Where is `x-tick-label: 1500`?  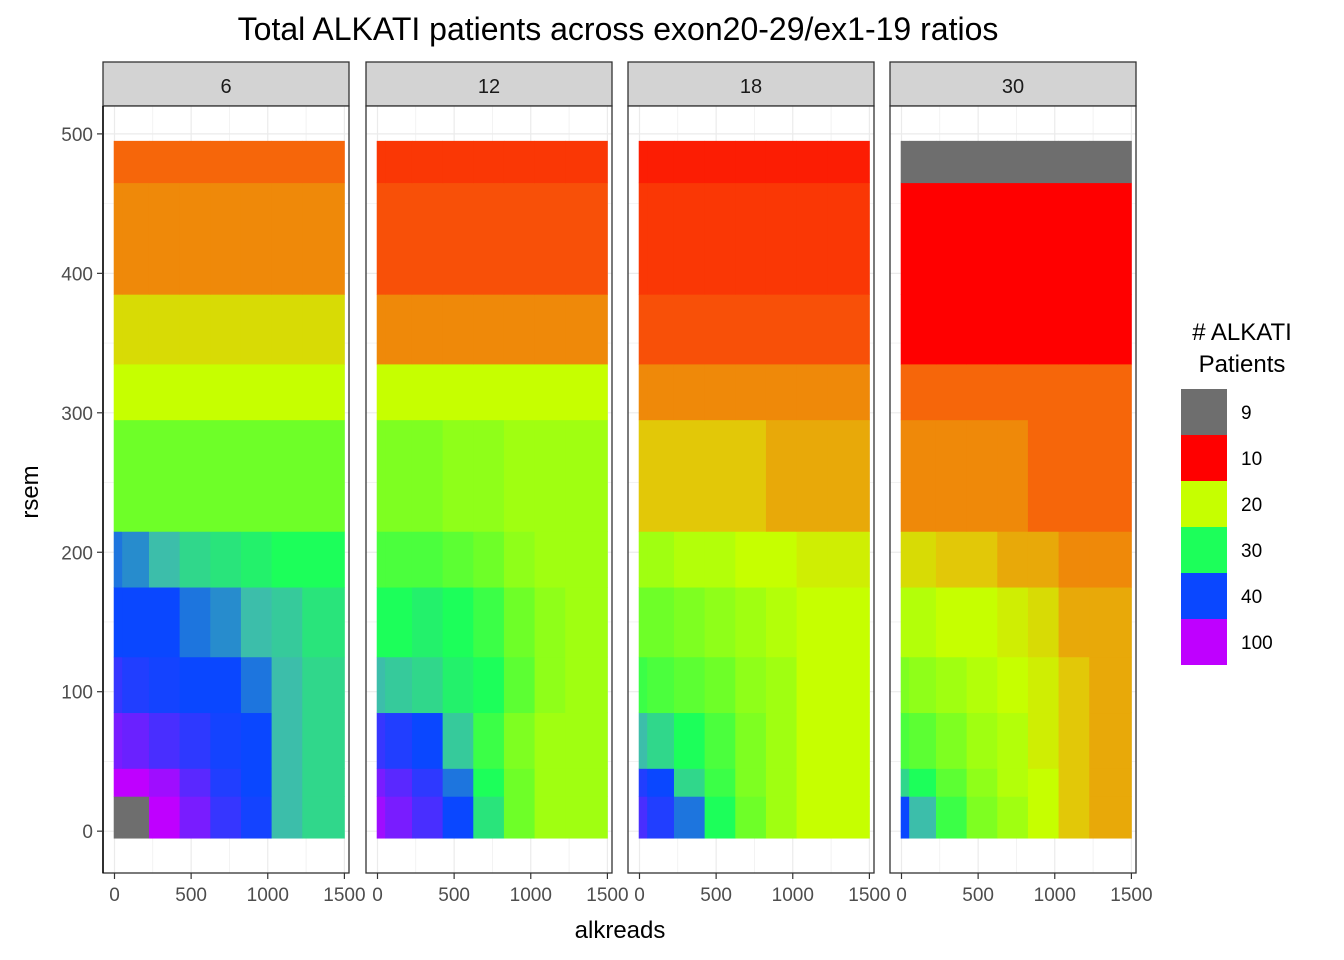 x-tick-label: 1500 is located at coordinates (1131, 895).